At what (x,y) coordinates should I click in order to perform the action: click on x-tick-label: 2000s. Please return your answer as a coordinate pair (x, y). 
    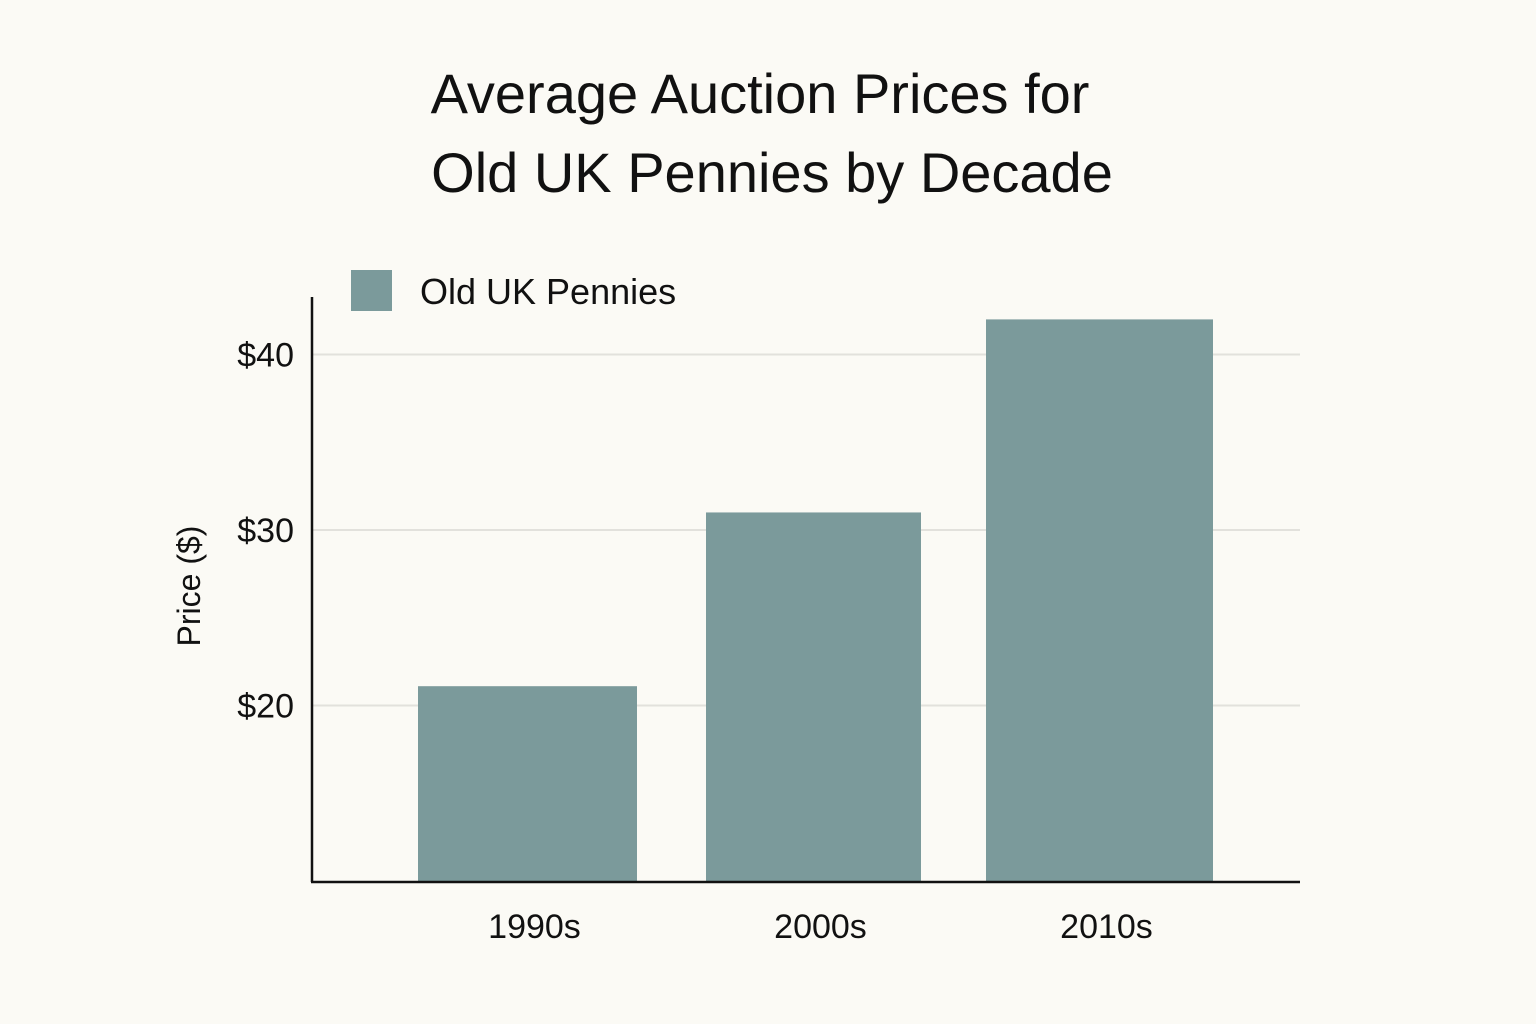
    Looking at the image, I should click on (820, 927).